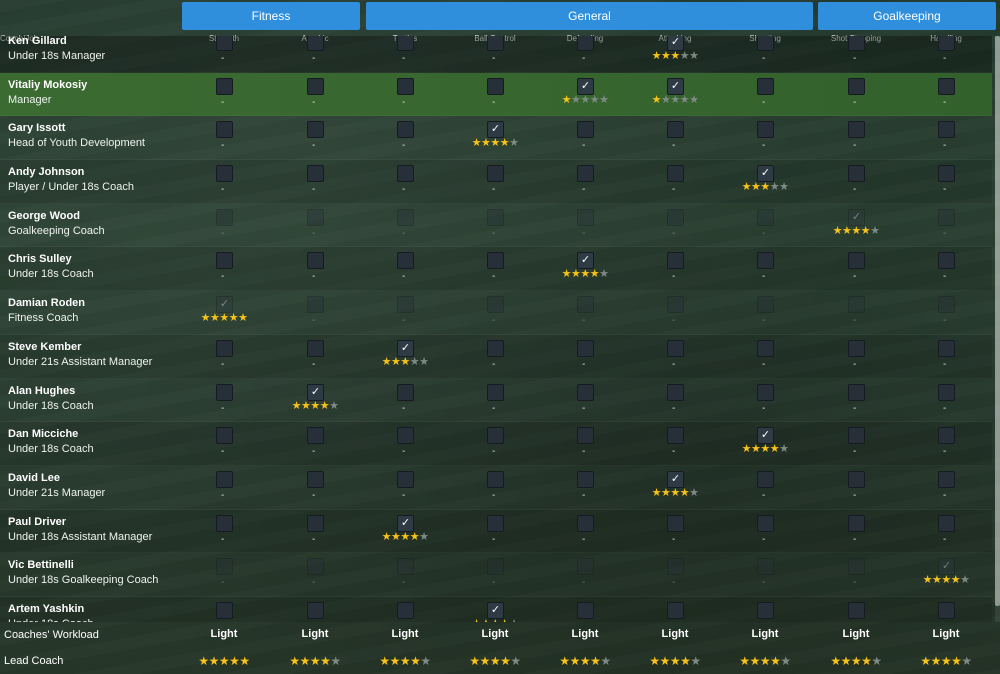 This screenshot has height=674, width=1000. I want to click on coach-name: George Wood, so click(44, 215).